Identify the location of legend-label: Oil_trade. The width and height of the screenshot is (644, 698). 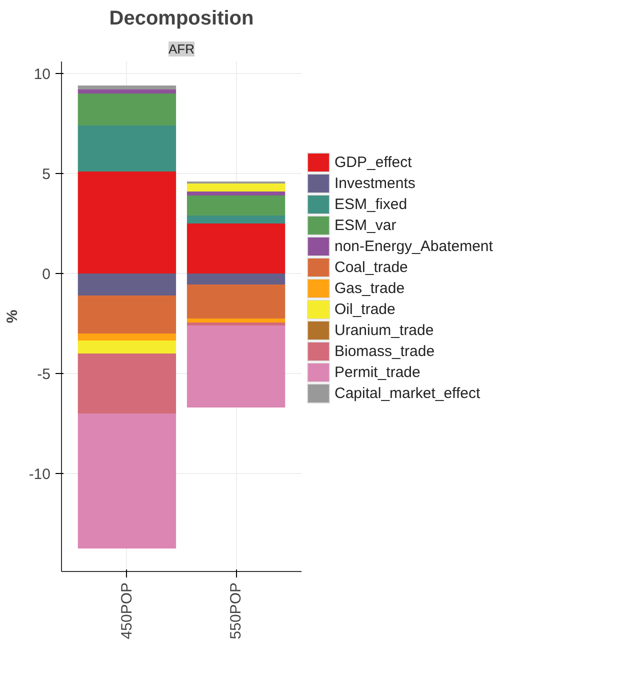
(365, 309).